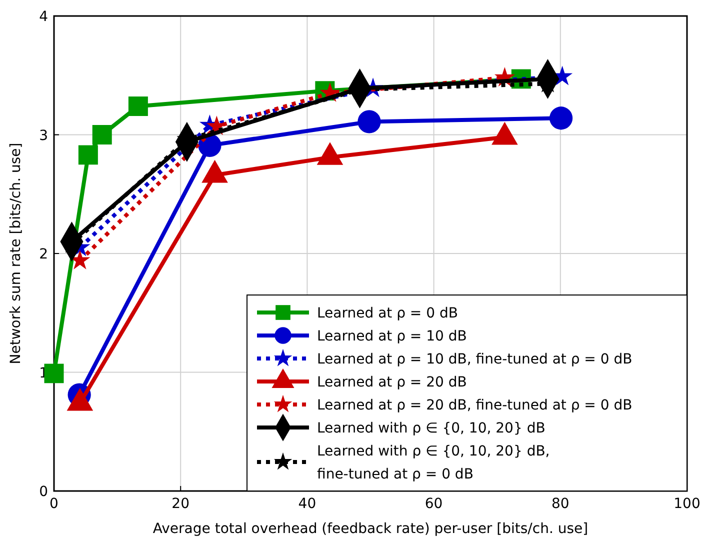  What do you see at coordinates (307, 504) in the screenshot?
I see `x-tick-label: 40` at bounding box center [307, 504].